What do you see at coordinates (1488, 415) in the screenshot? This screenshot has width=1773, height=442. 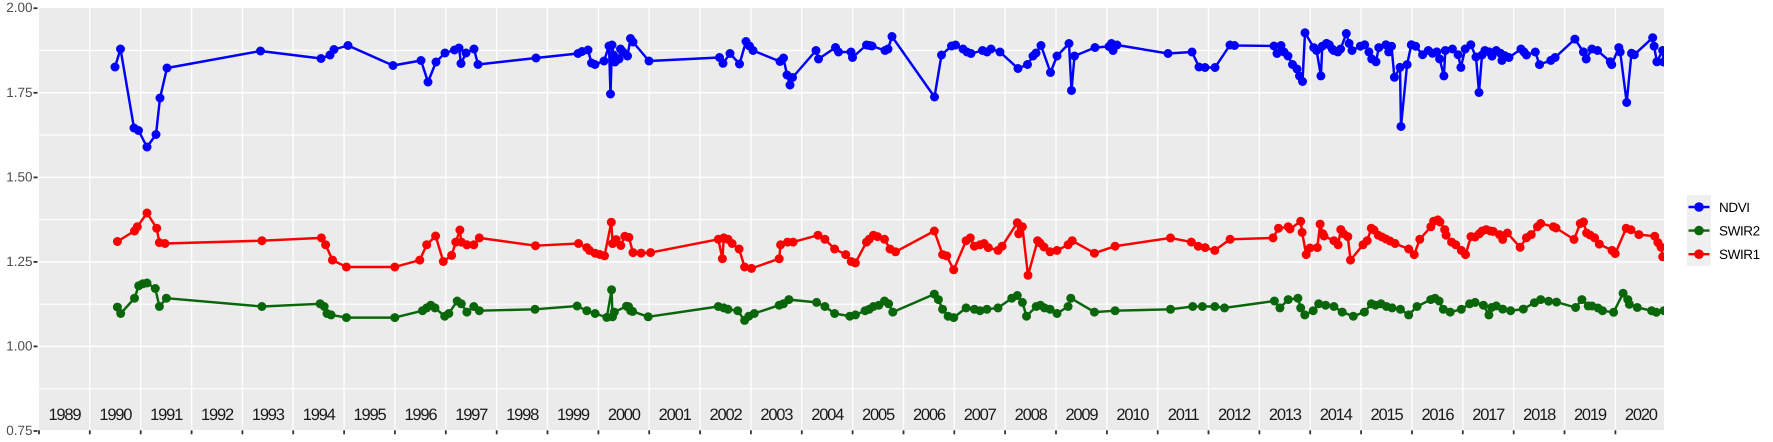 I see `svg-text: 2017` at bounding box center [1488, 415].